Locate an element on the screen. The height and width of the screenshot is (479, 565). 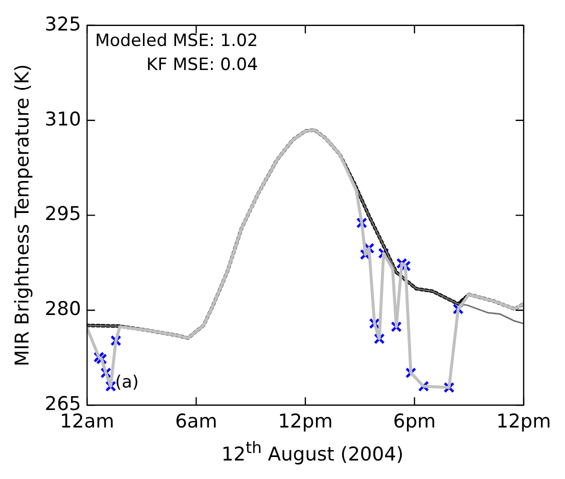
y-tick-label: 280 is located at coordinates (63, 309).